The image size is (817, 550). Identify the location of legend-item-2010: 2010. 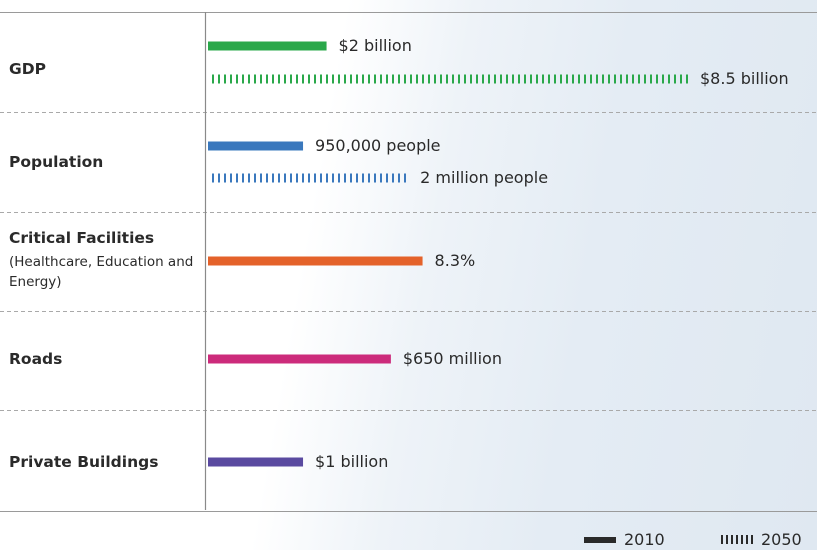
(624, 539).